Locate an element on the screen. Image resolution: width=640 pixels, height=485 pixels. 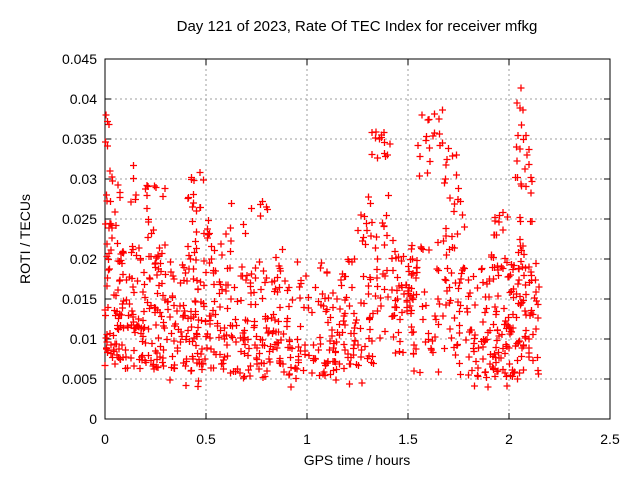
y-tick-label: 0 is located at coordinates (93, 419).